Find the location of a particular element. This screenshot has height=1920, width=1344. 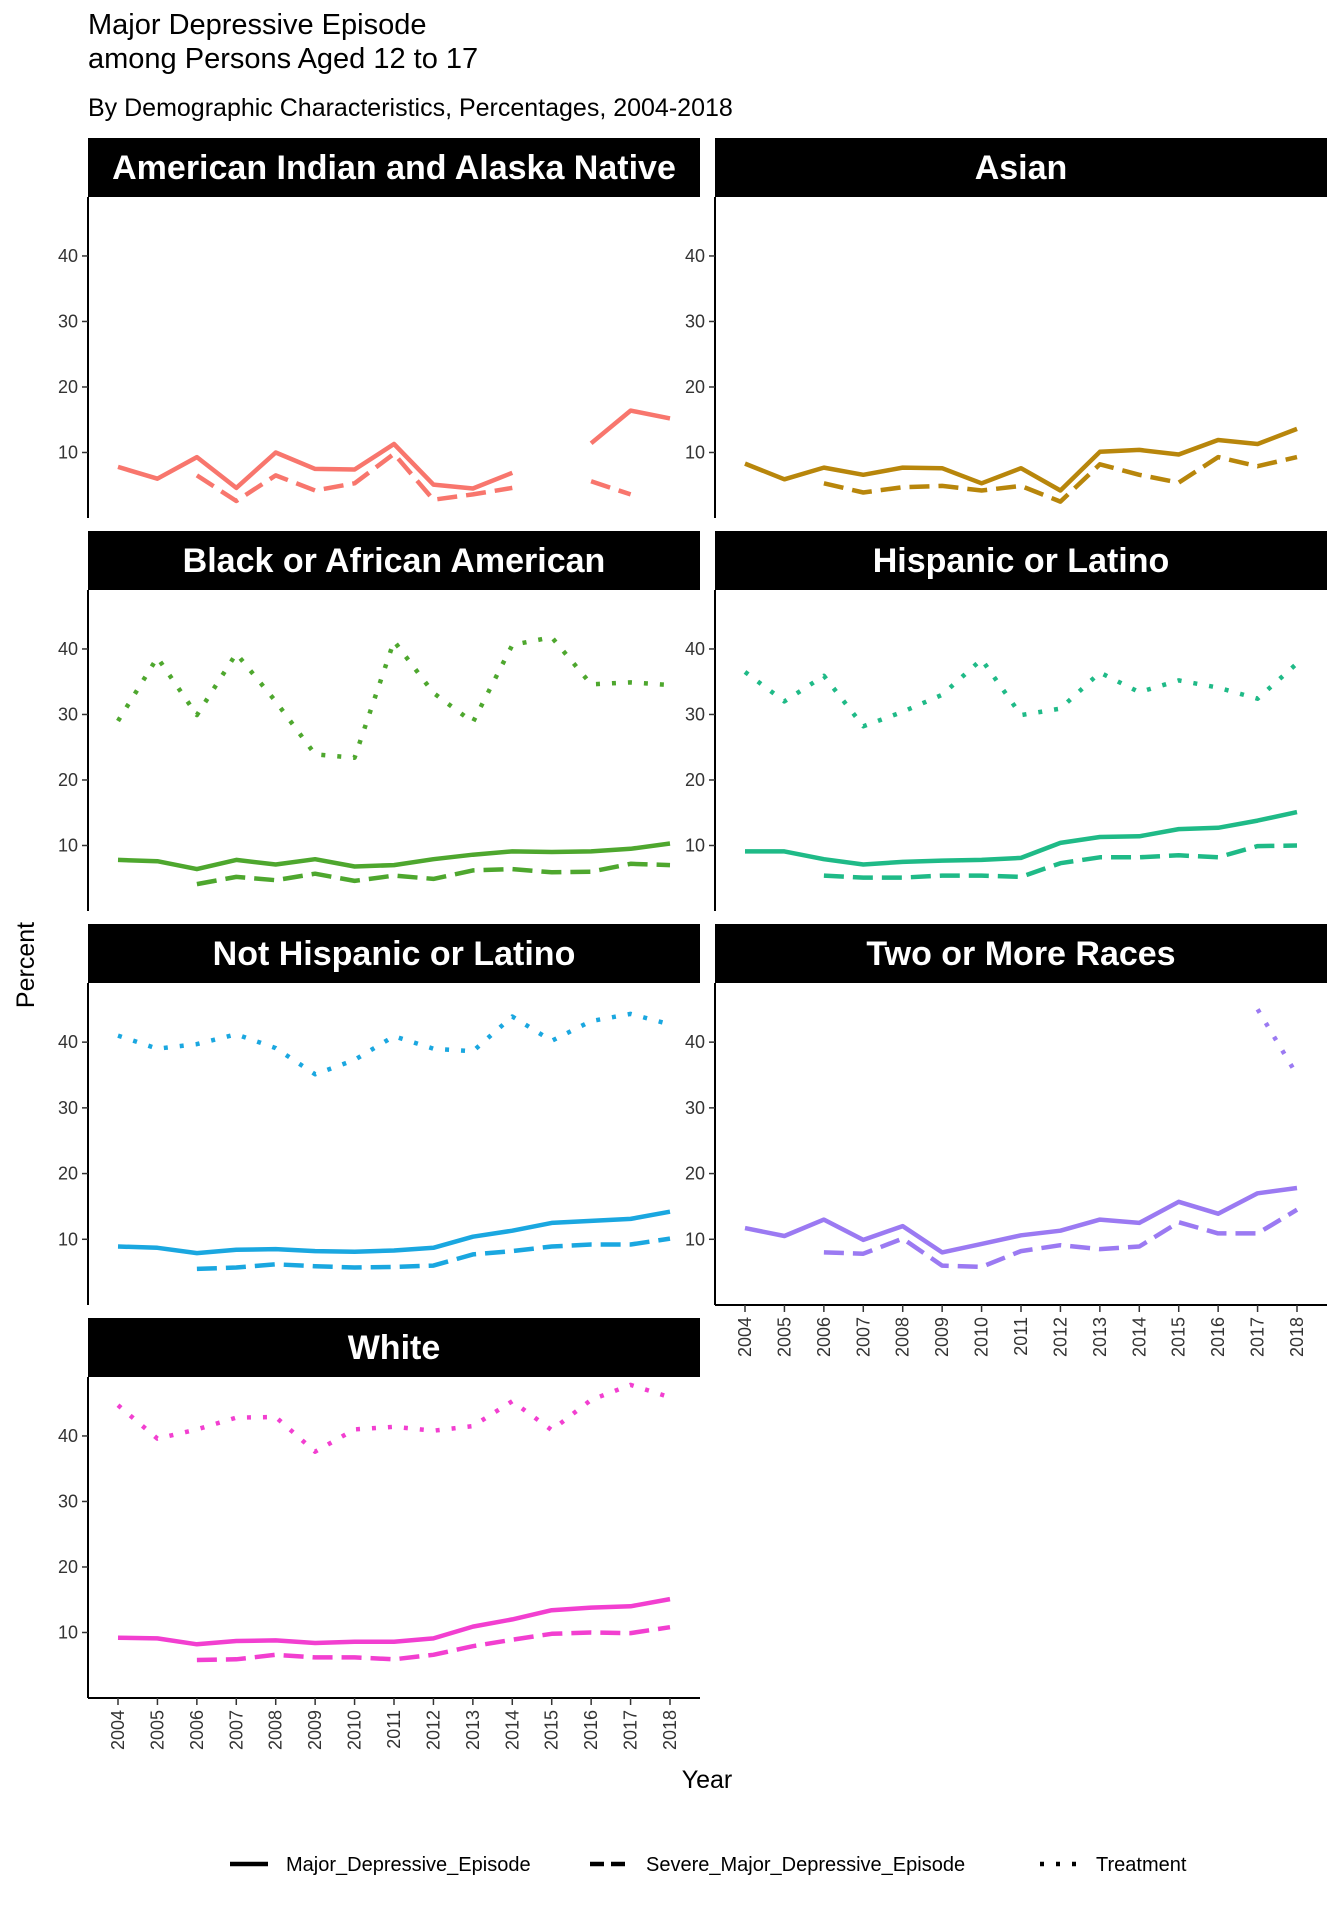

legend-label: Major_Depressive_Episode is located at coordinates (408, 1865).